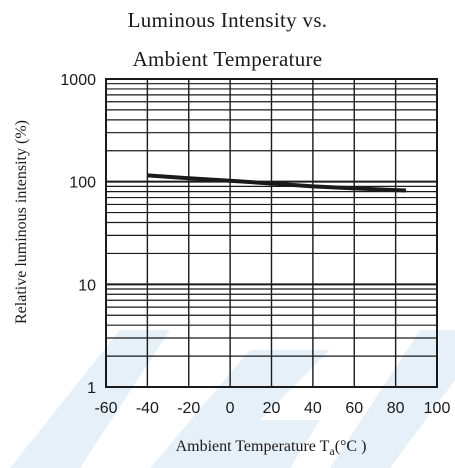  Describe the element at coordinates (87, 285) in the screenshot. I see `y-tick-label: 10` at that location.